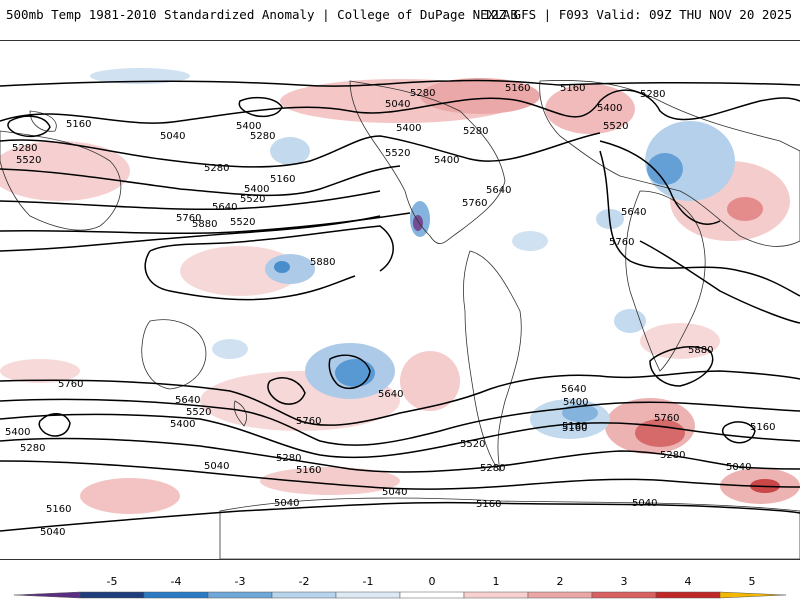 The image size is (800, 604). What do you see at coordinates (688, 581) in the screenshot?
I see `colorbar-tick-label: 4` at bounding box center [688, 581].